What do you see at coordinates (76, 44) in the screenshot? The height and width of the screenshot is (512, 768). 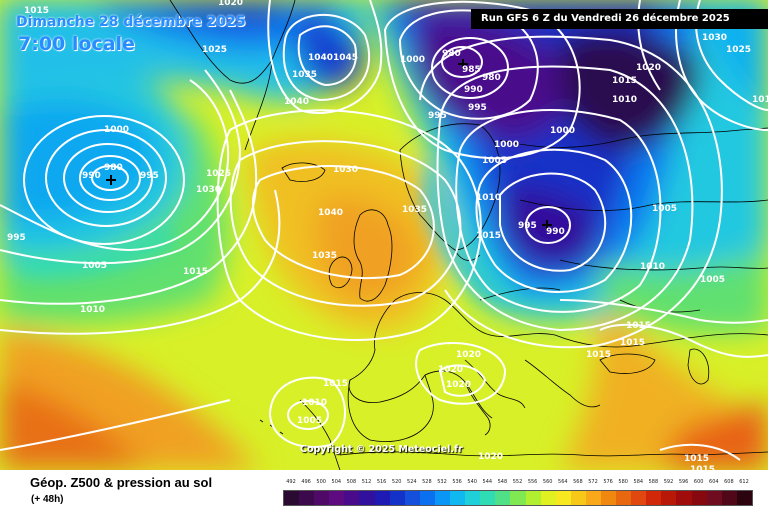 I see `forecast-time: 7:00 locale` at bounding box center [76, 44].